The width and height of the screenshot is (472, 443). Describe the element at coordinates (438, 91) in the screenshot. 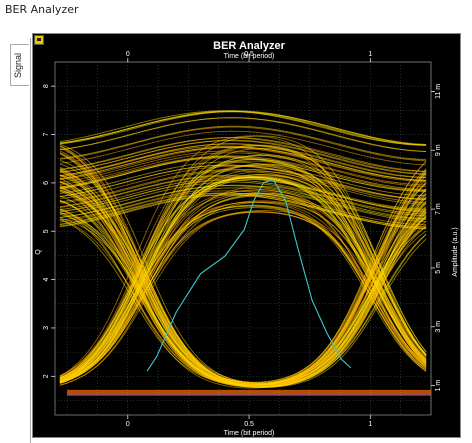

I see `amp-tick-label: 11 m` at that location.